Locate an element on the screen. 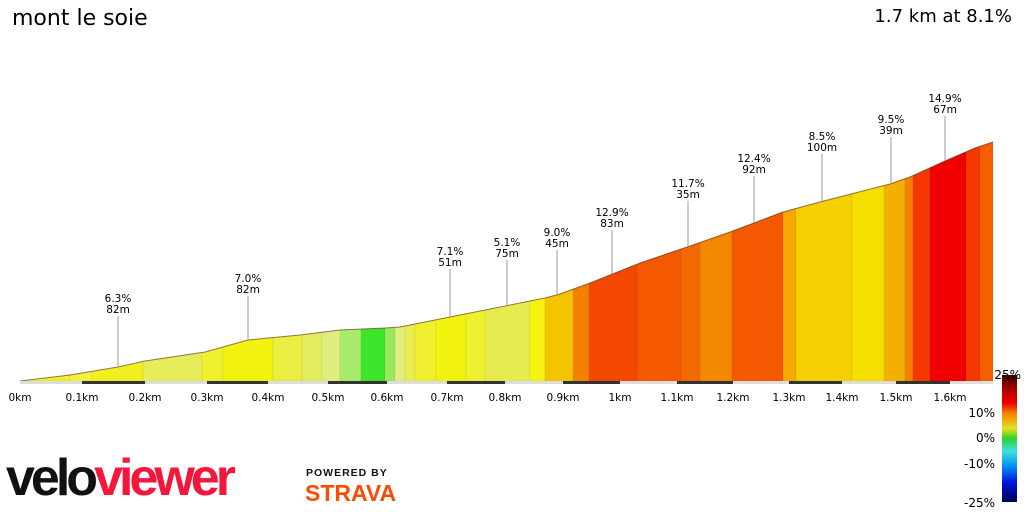 The image size is (1024, 512). x-tick-label: 0km is located at coordinates (20, 398).